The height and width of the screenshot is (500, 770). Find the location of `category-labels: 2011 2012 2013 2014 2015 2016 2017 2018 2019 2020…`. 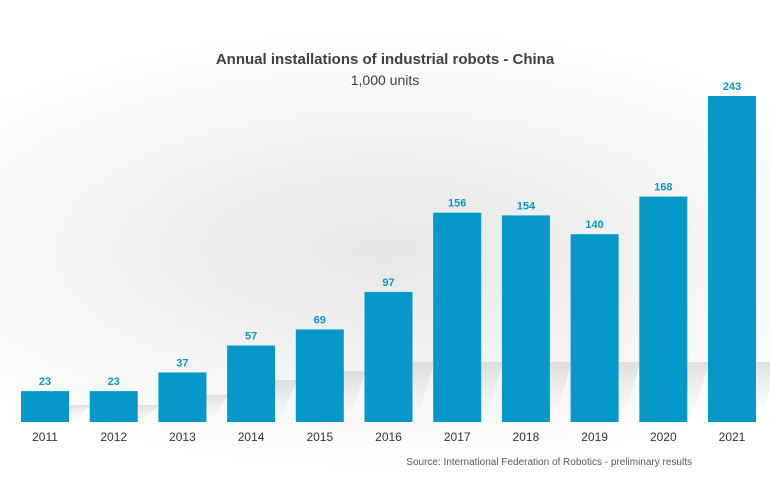

category-labels: 2011 2012 2013 2014 2015 2016 2017 2018 2019 2020… is located at coordinates (389, 437).